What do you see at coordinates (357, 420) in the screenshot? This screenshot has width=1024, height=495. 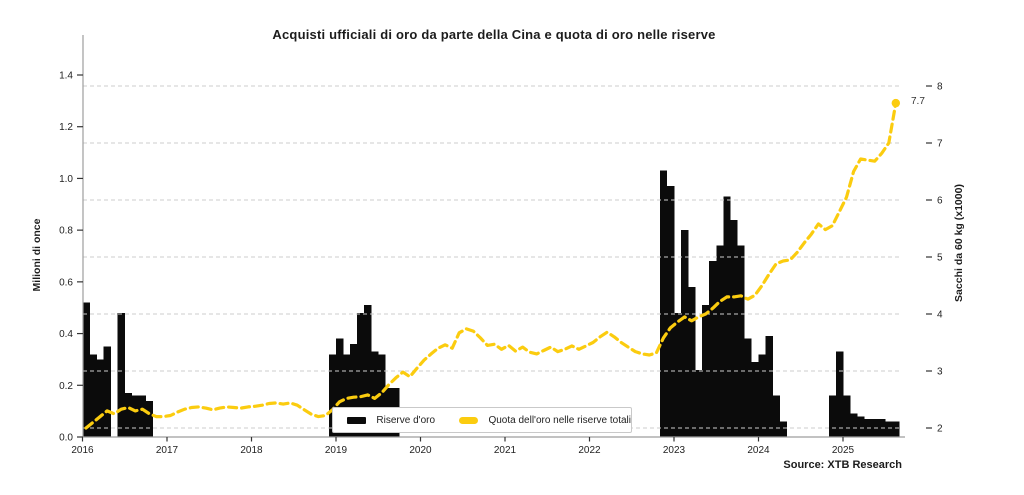 I see `legend-bar-swatch` at bounding box center [357, 420].